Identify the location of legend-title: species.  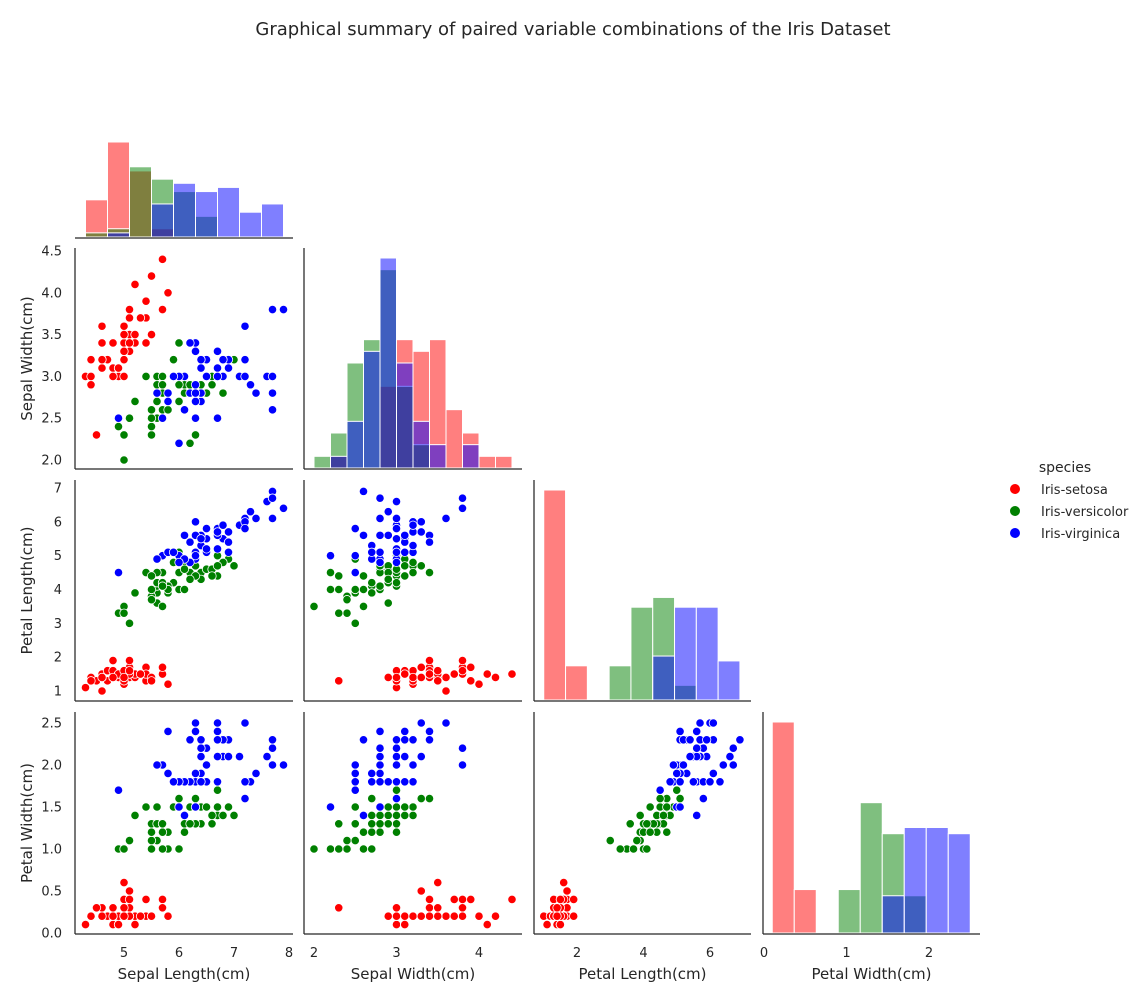
(1065, 468).